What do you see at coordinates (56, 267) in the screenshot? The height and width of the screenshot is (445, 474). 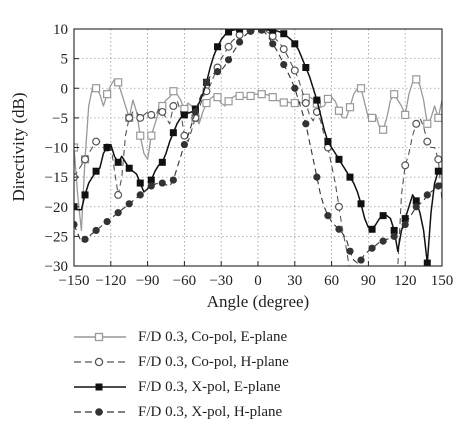 I see `y-tick-label: −30` at bounding box center [56, 267].